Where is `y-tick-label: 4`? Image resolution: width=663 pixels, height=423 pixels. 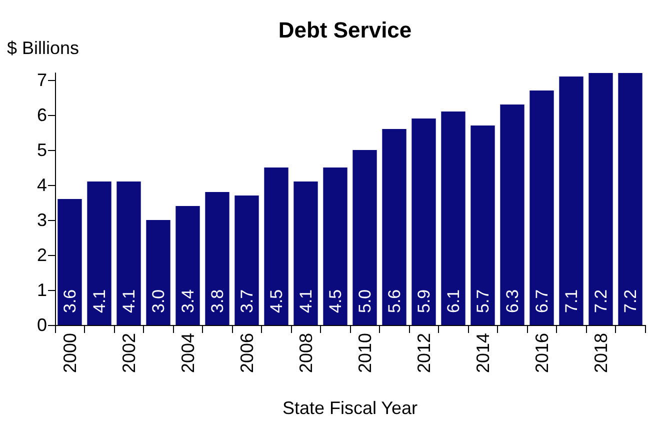
y-tick-label: 4 is located at coordinates (41, 185).